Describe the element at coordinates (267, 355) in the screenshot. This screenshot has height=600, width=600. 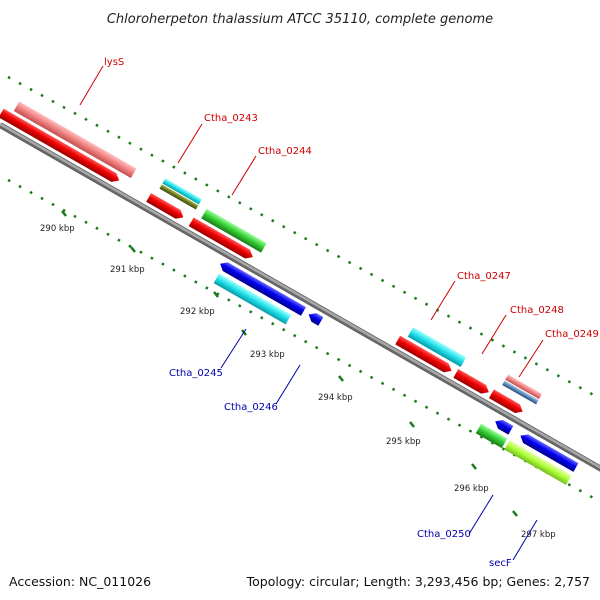
I see `scale-label-293: 293 kbp` at that location.